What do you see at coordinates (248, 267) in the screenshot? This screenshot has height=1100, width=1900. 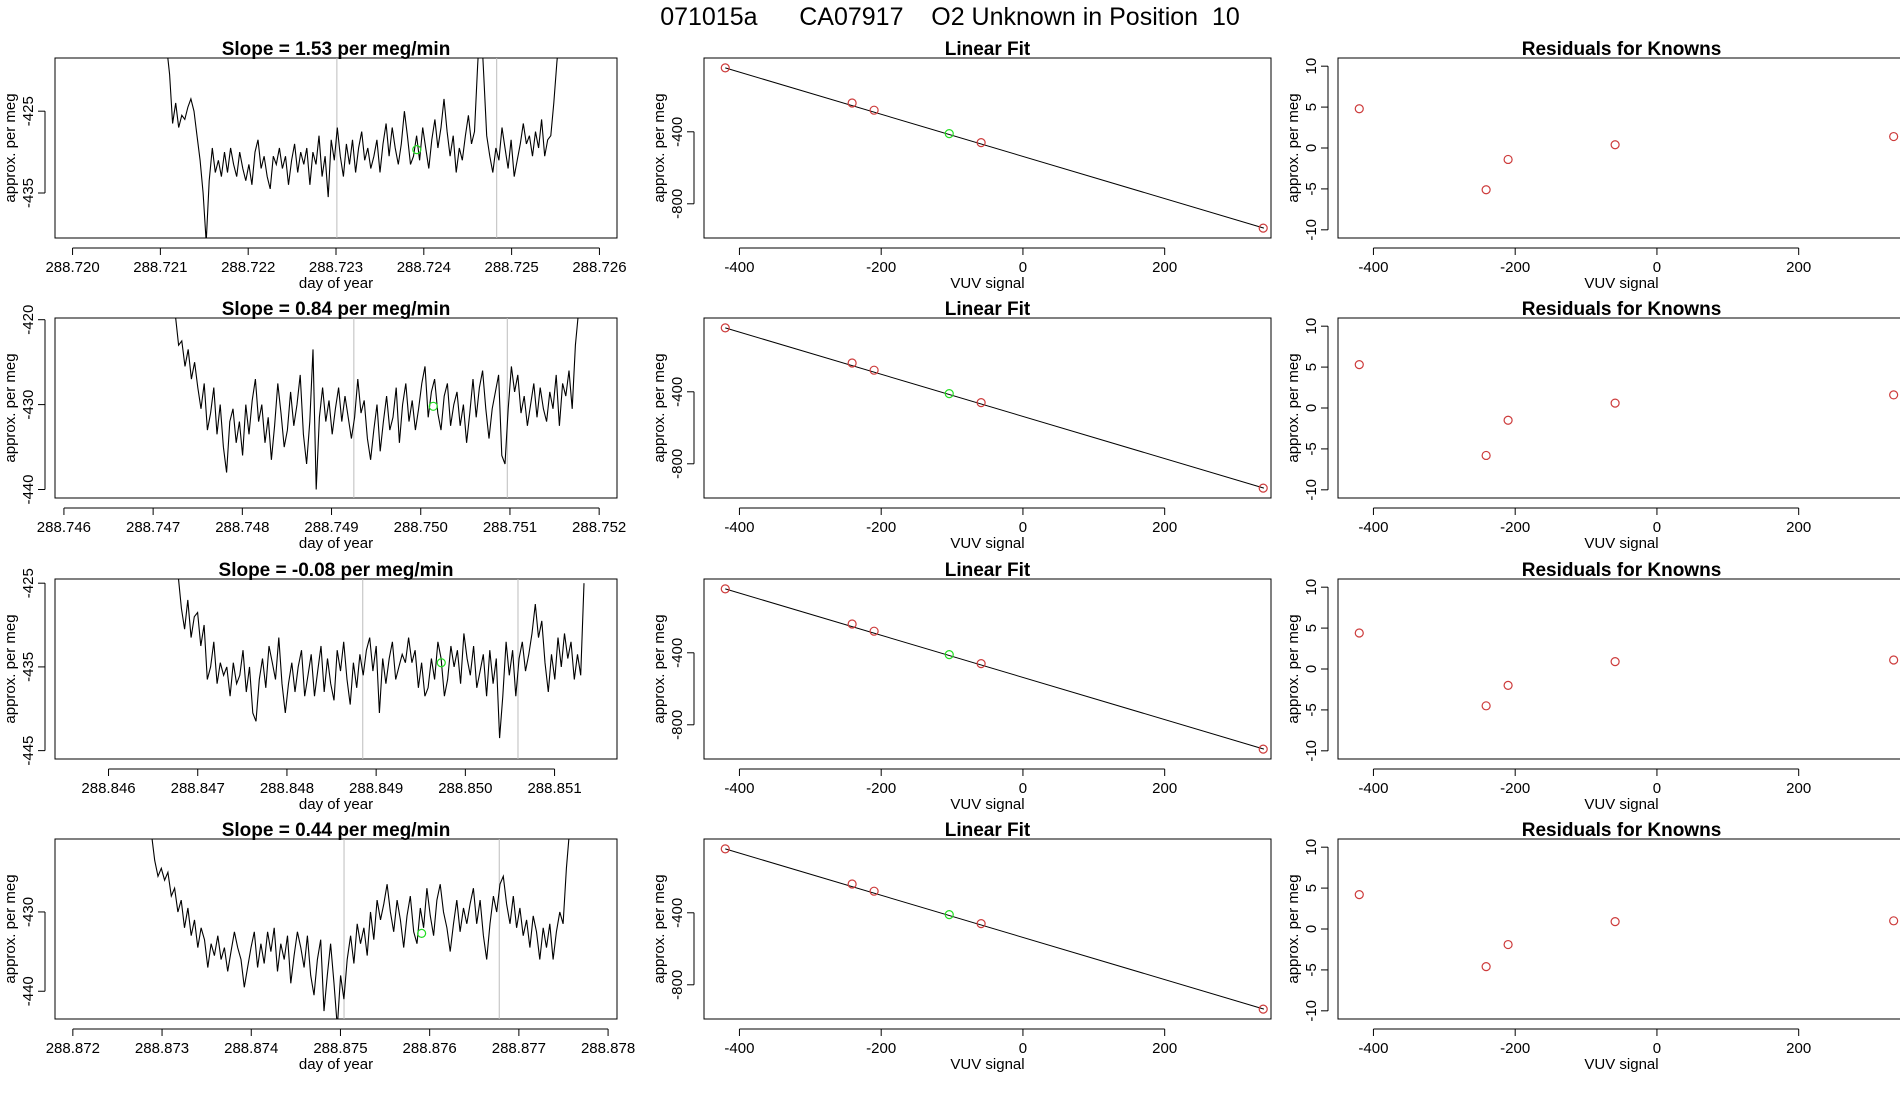 I see `x-tick-label: 288.722` at bounding box center [248, 267].